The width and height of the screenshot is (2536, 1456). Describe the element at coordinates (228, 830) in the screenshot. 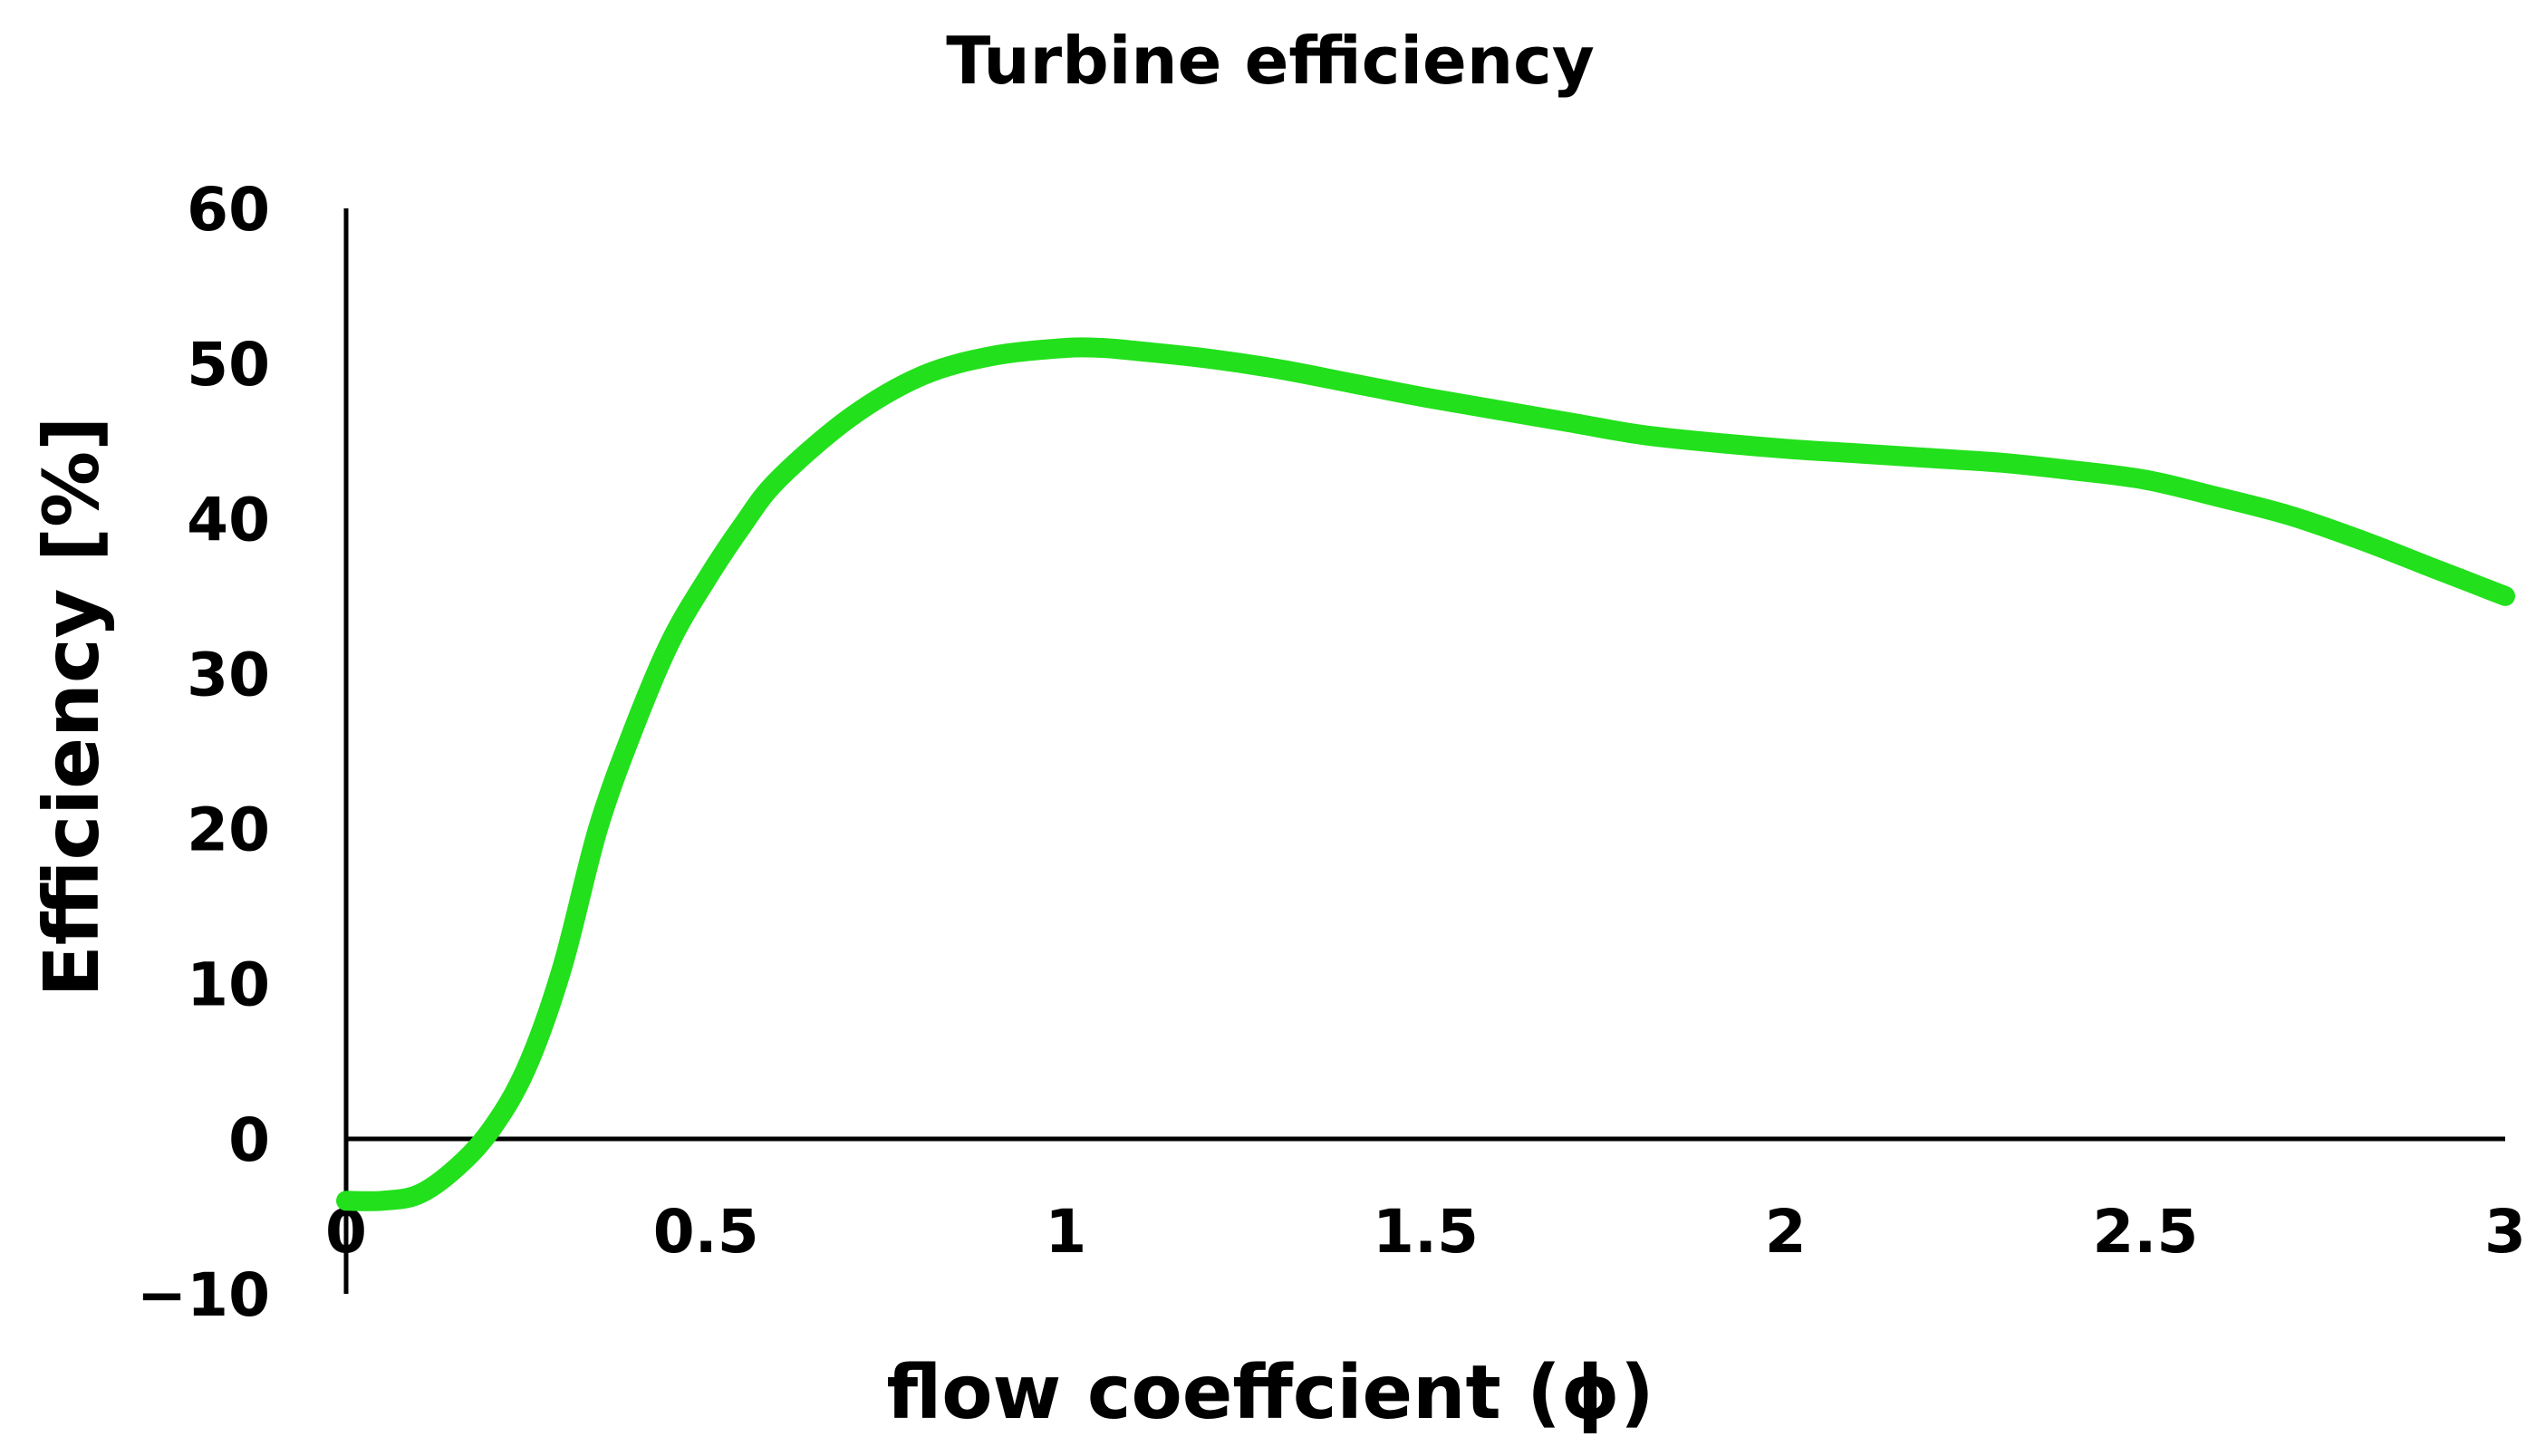

I see `y-tick-label: 20` at that location.